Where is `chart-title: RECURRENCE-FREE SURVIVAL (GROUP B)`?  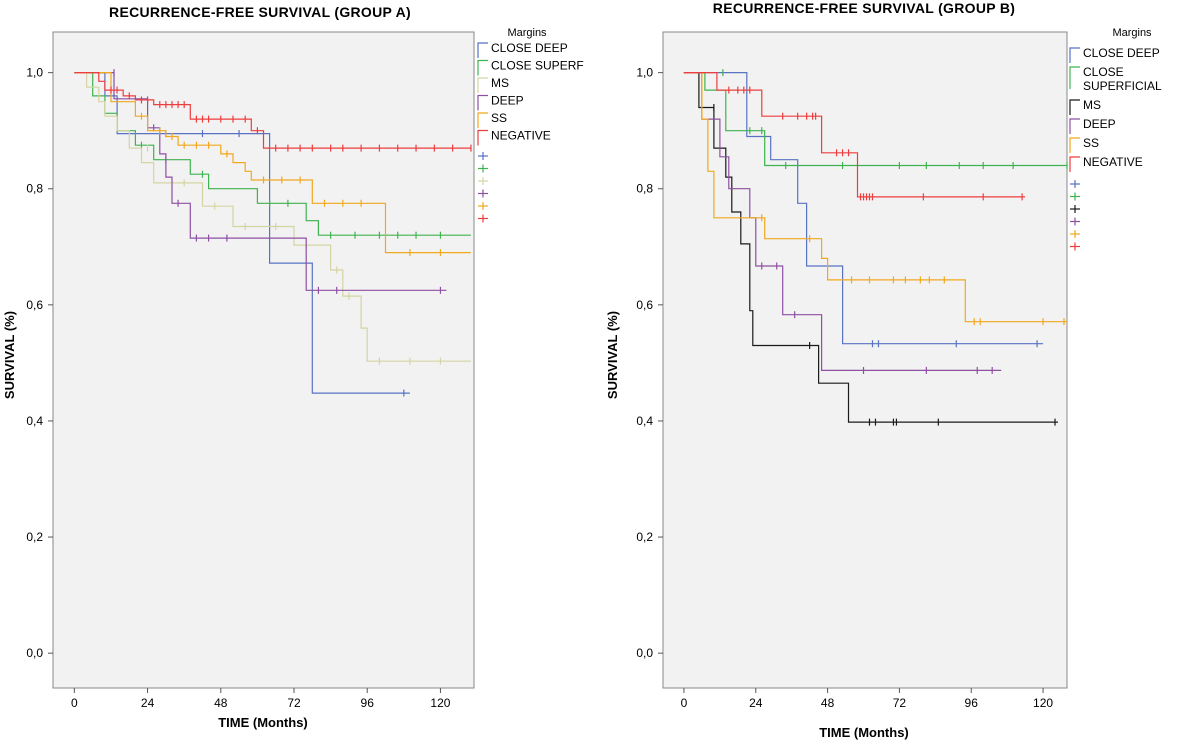
chart-title: RECURRENCE-FREE SURVIVAL (GROUP B) is located at coordinates (864, 8).